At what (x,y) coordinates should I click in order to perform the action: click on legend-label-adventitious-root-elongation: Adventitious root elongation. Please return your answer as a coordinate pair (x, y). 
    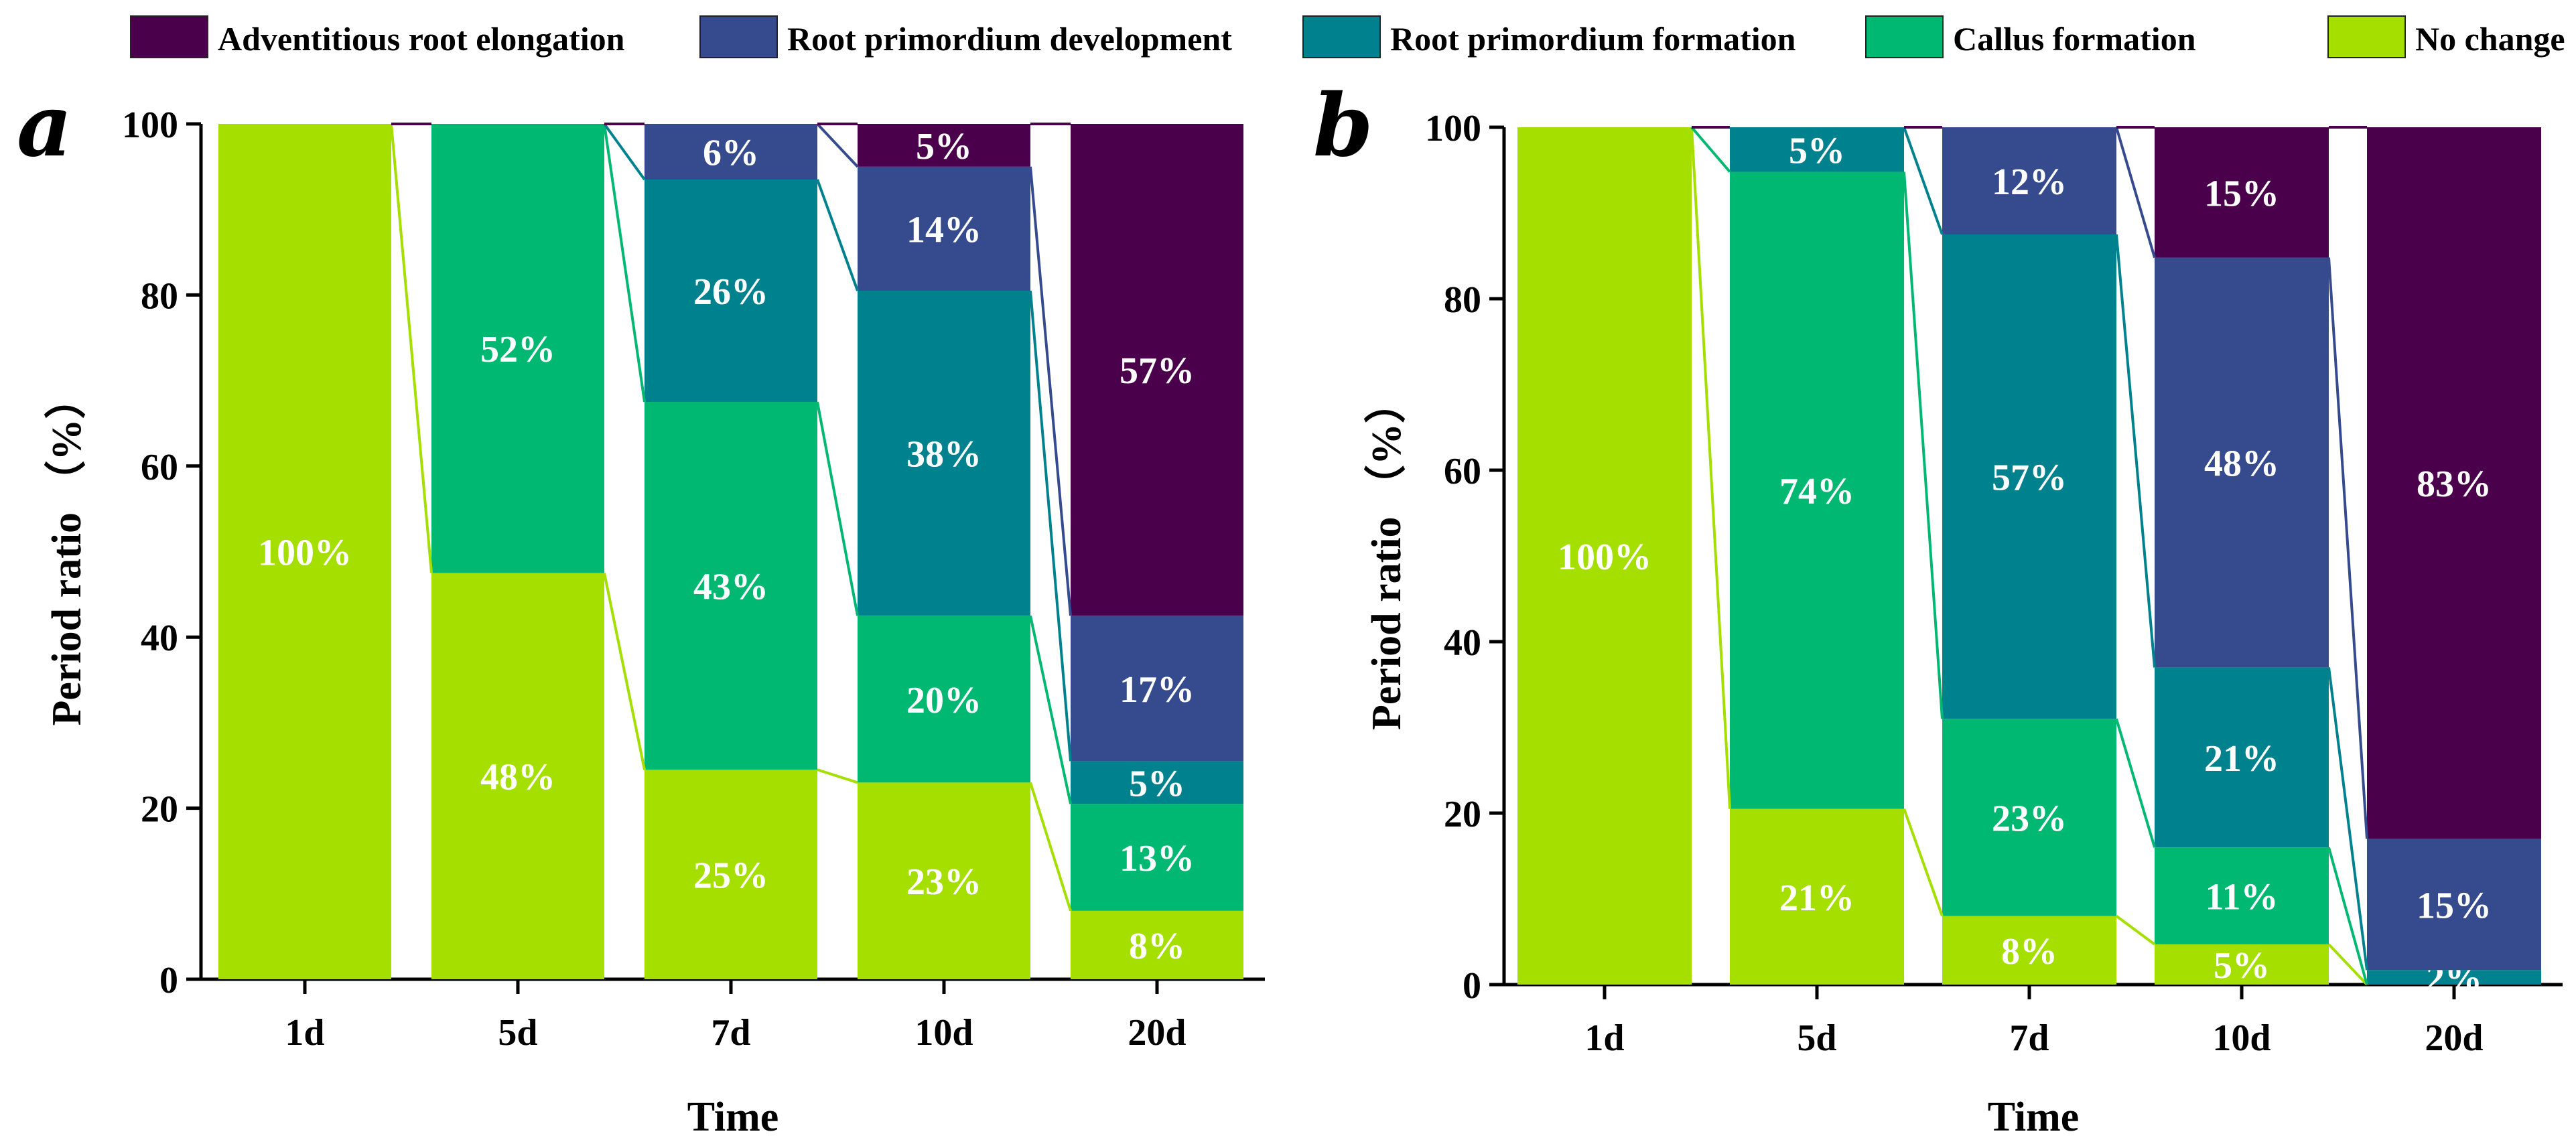
    Looking at the image, I should click on (422, 39).